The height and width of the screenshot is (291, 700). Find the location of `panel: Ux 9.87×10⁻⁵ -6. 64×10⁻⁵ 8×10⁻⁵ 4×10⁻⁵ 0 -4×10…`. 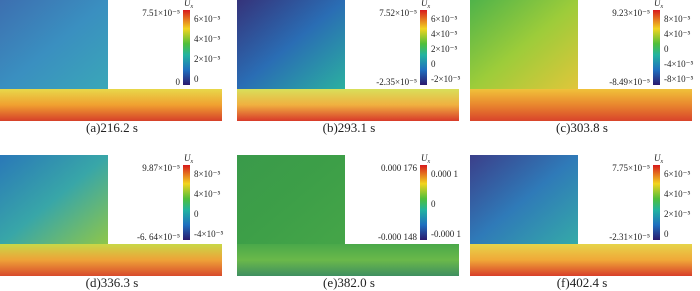

panel: Ux 9.87×10⁻⁵ -6. 64×10⁻⁵ 8×10⁻⁵ 4×10⁻⁵ 0 -4×10… is located at coordinates (111, 221).